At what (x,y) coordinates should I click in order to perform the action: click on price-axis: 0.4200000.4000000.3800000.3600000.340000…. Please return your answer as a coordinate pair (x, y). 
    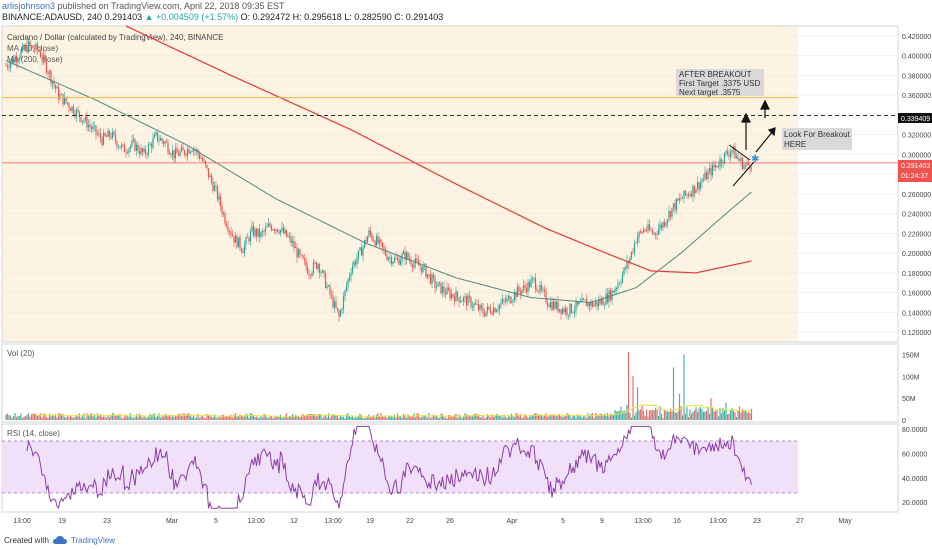
    Looking at the image, I should click on (916, 185).